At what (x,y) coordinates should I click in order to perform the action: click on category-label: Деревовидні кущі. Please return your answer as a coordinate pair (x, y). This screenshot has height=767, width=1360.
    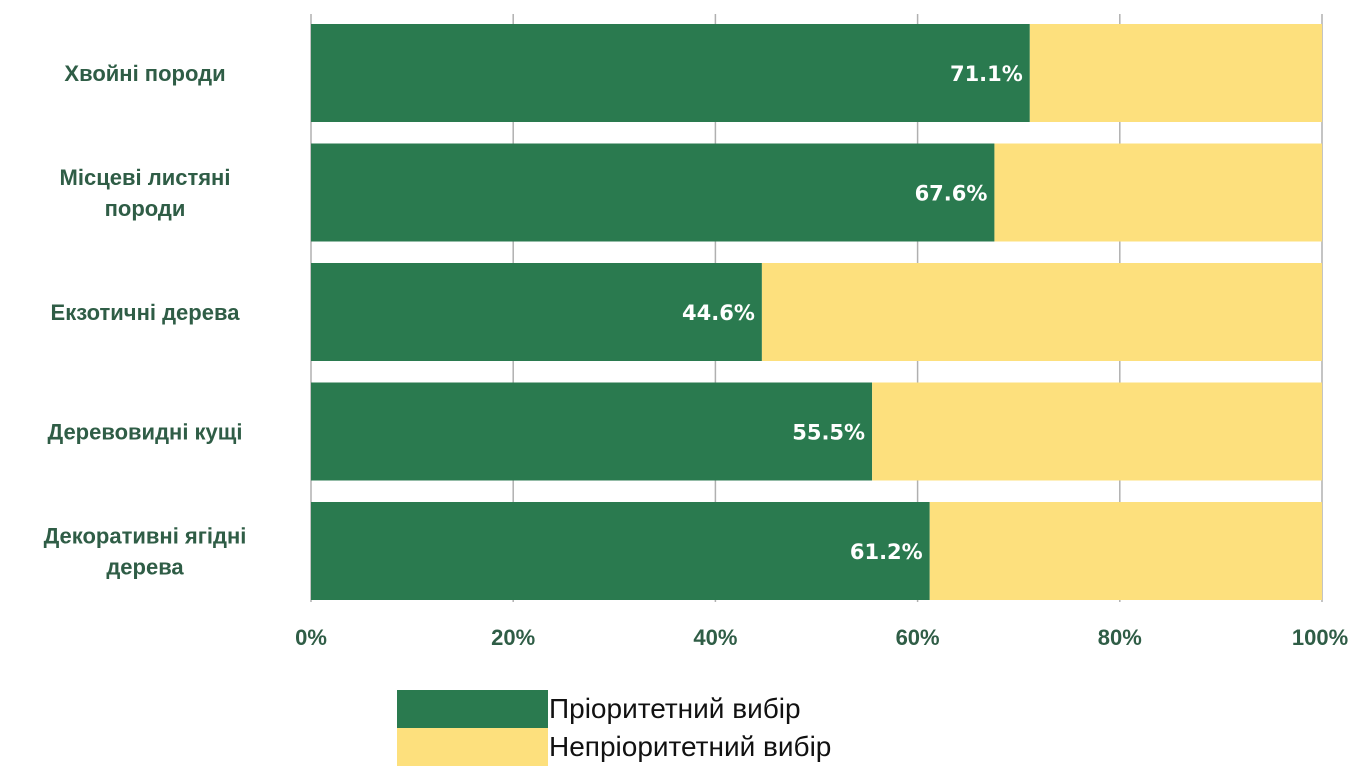
    Looking at the image, I should click on (145, 432).